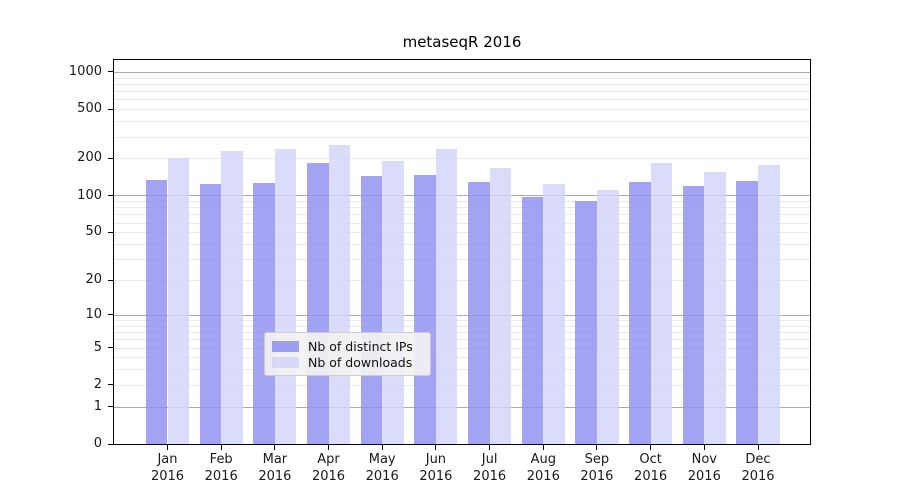 This screenshot has height=500, width=900. I want to click on x-tick-label: Feb 2016, so click(221, 468).